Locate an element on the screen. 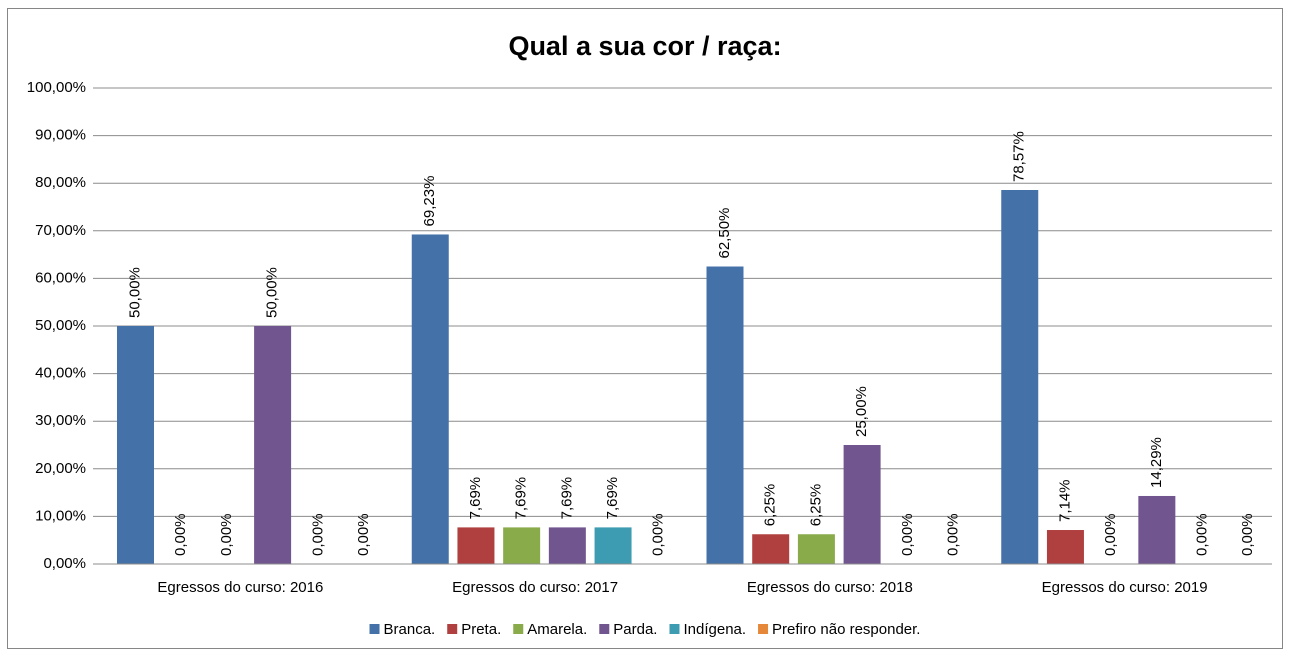  x-tick-label: Egressos do curso: 2017 is located at coordinates (535, 587).